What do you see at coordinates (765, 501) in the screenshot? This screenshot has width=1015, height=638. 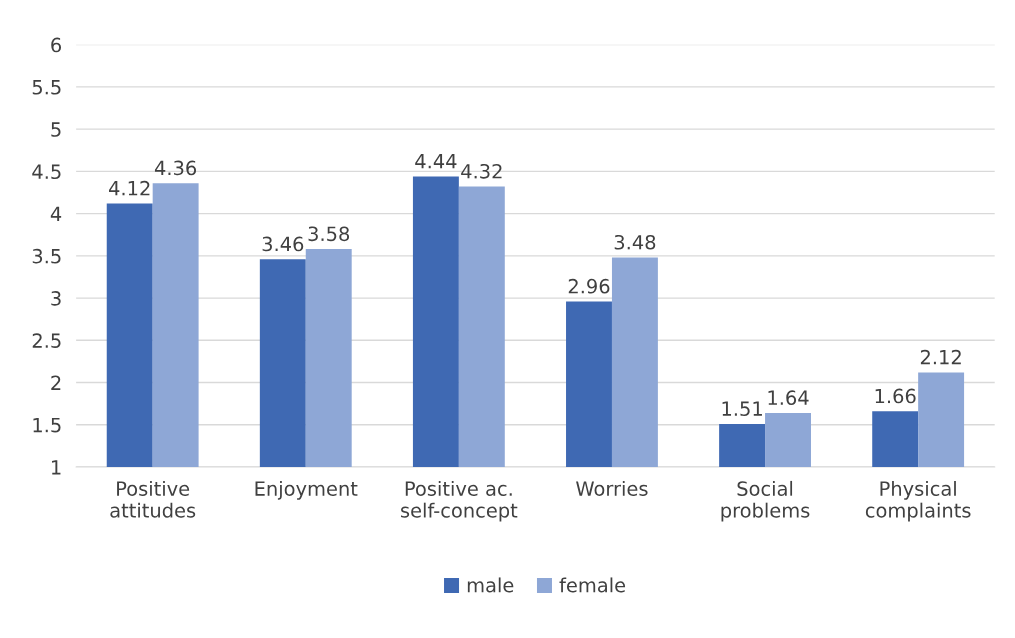 I see `x-tick-label: Social problems` at bounding box center [765, 501].